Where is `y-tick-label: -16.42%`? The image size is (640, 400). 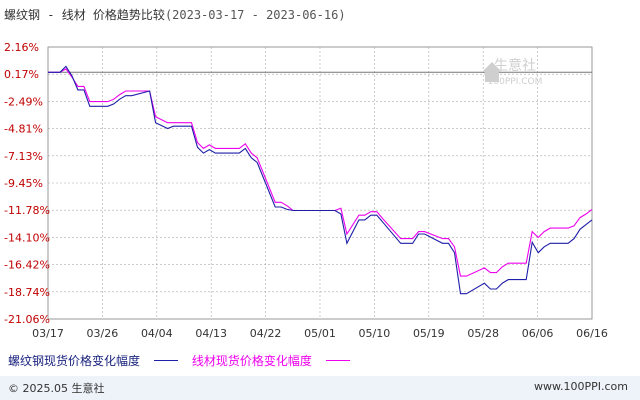 y-tick-label: -16.42% is located at coordinates (27, 265).